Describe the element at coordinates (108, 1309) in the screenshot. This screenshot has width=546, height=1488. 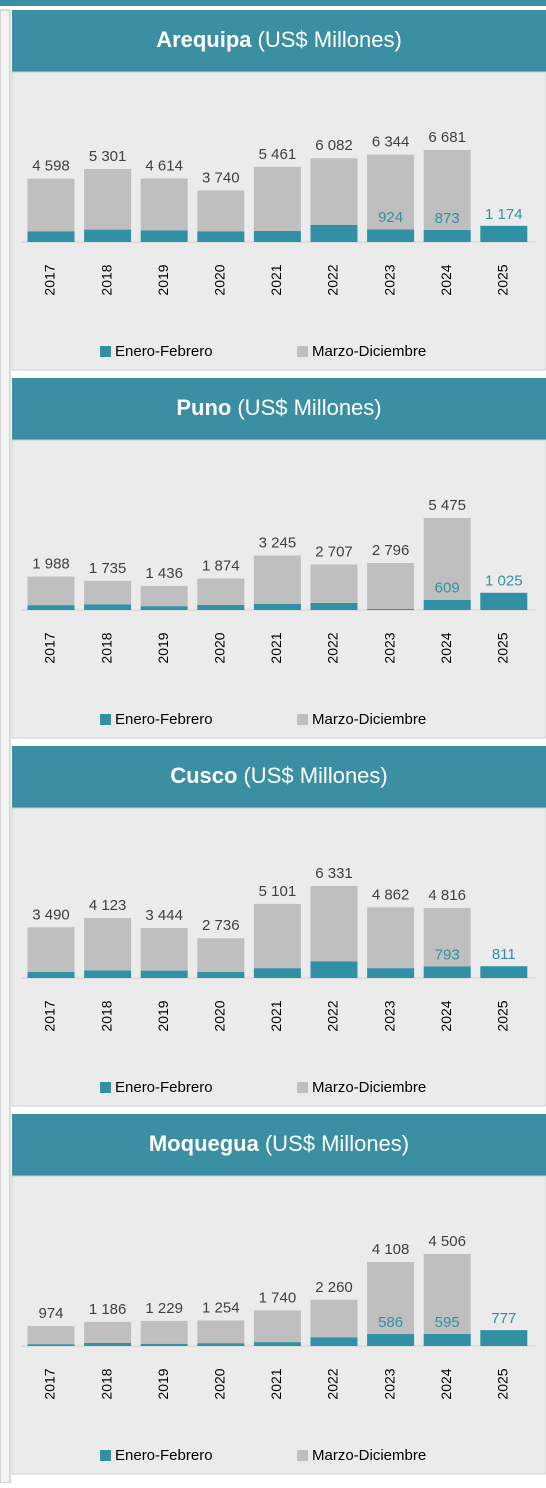
I see `total-label: 1 186` at that location.